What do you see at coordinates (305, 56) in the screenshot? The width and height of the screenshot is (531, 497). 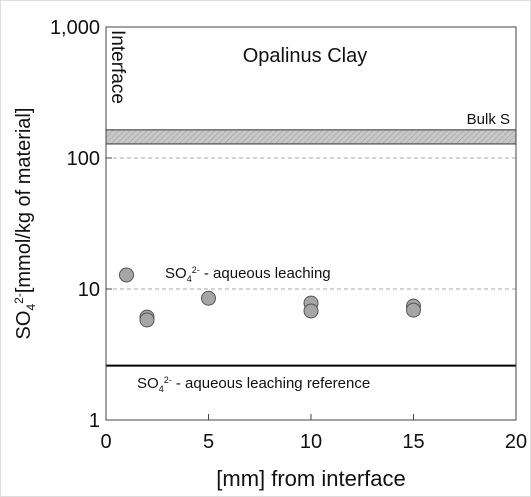 I see `chart-title: Opalinus Clay` at bounding box center [305, 56].